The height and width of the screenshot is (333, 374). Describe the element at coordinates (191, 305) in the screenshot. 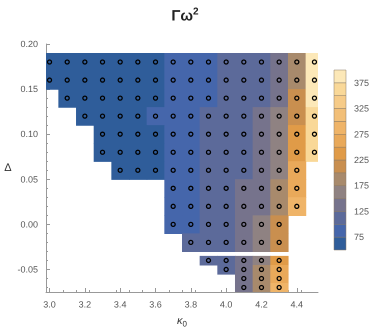

I see `x-tick-label: 3.8` at that location.